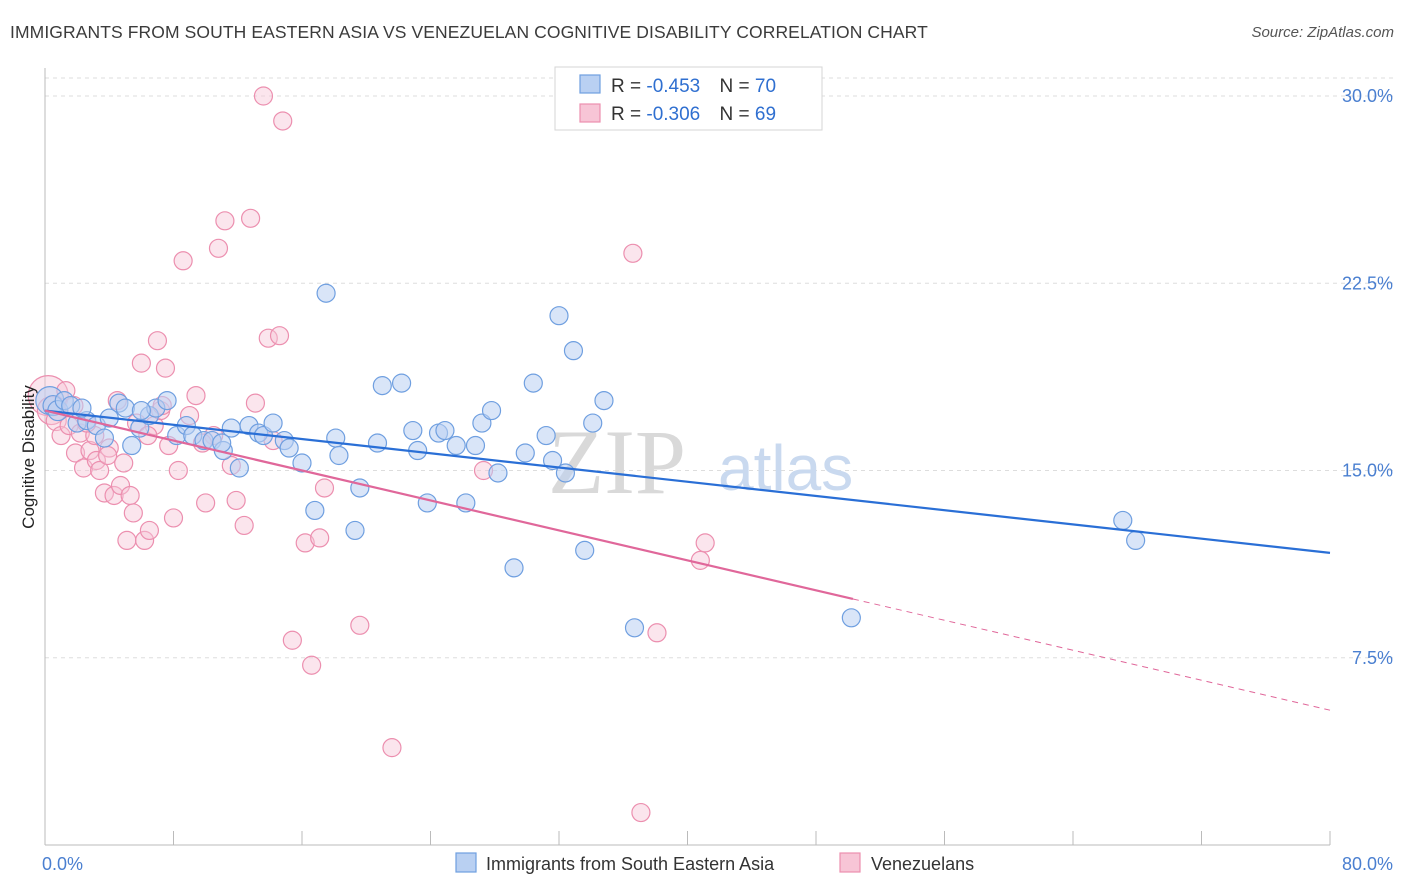 Image resolution: width=1406 pixels, height=892 pixels. Describe the element at coordinates (628, 114) in the screenshot. I see `legend-r-label-2: R =` at that location.